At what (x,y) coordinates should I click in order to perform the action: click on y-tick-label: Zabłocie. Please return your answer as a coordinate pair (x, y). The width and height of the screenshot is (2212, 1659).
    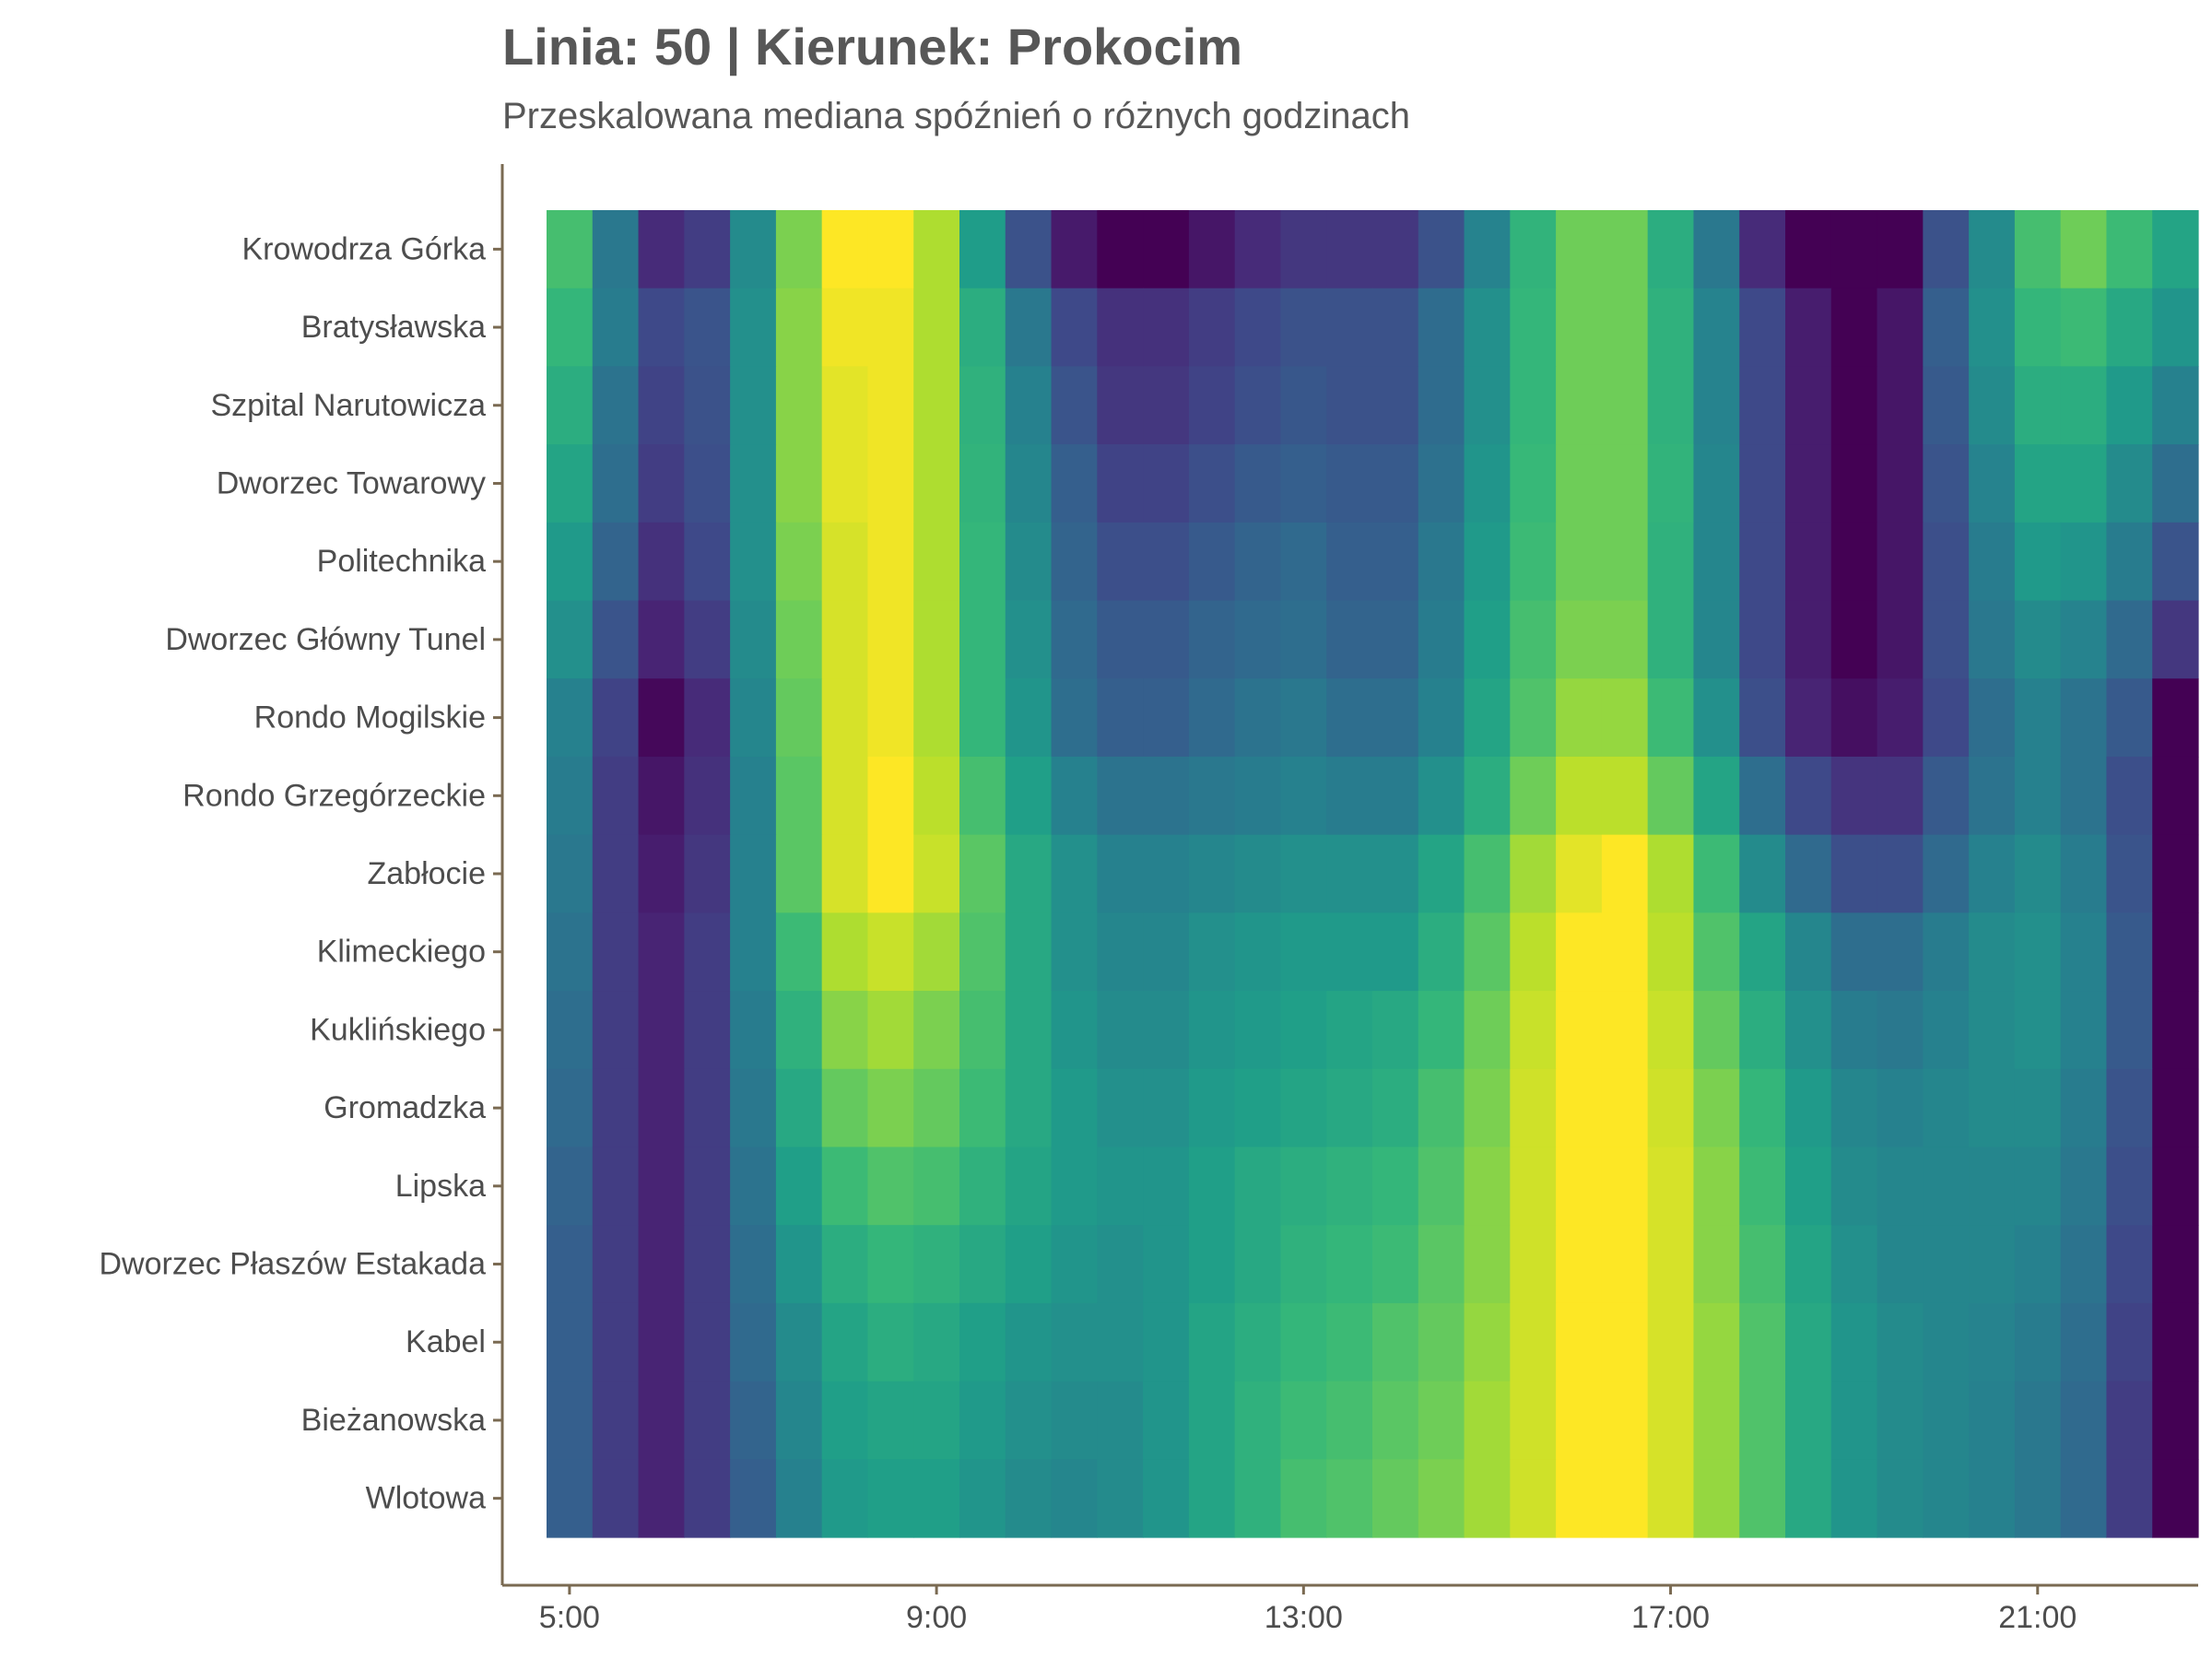
    Looking at the image, I should click on (426, 873).